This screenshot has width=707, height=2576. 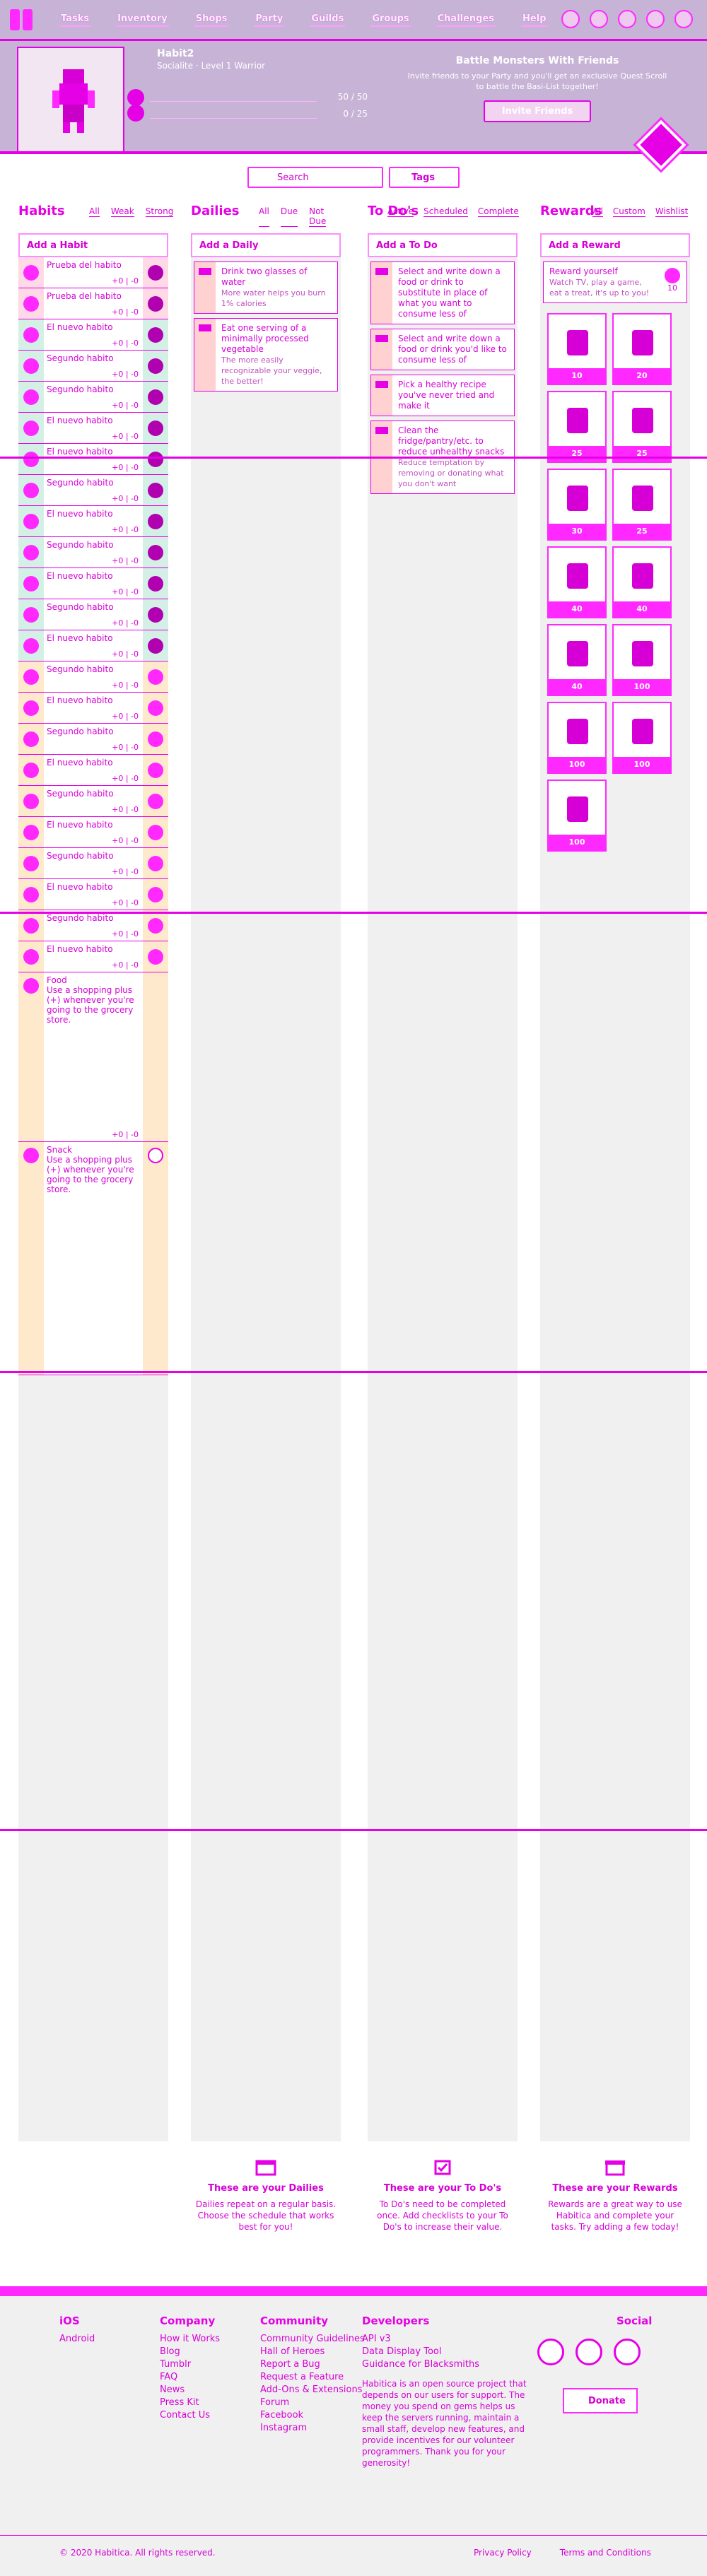 What do you see at coordinates (498, 211) in the screenshot?
I see `todos-filter-complete: Complete` at bounding box center [498, 211].